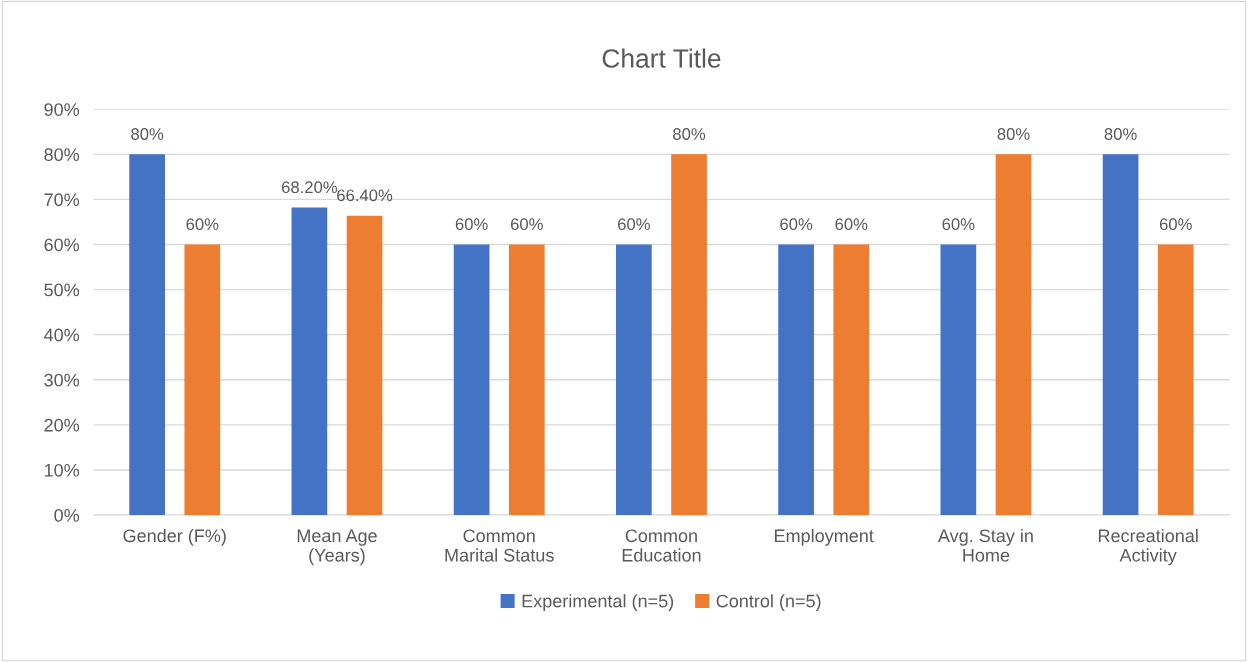  Describe the element at coordinates (768, 603) in the screenshot. I see `legend-label: Control (n=5)` at that location.